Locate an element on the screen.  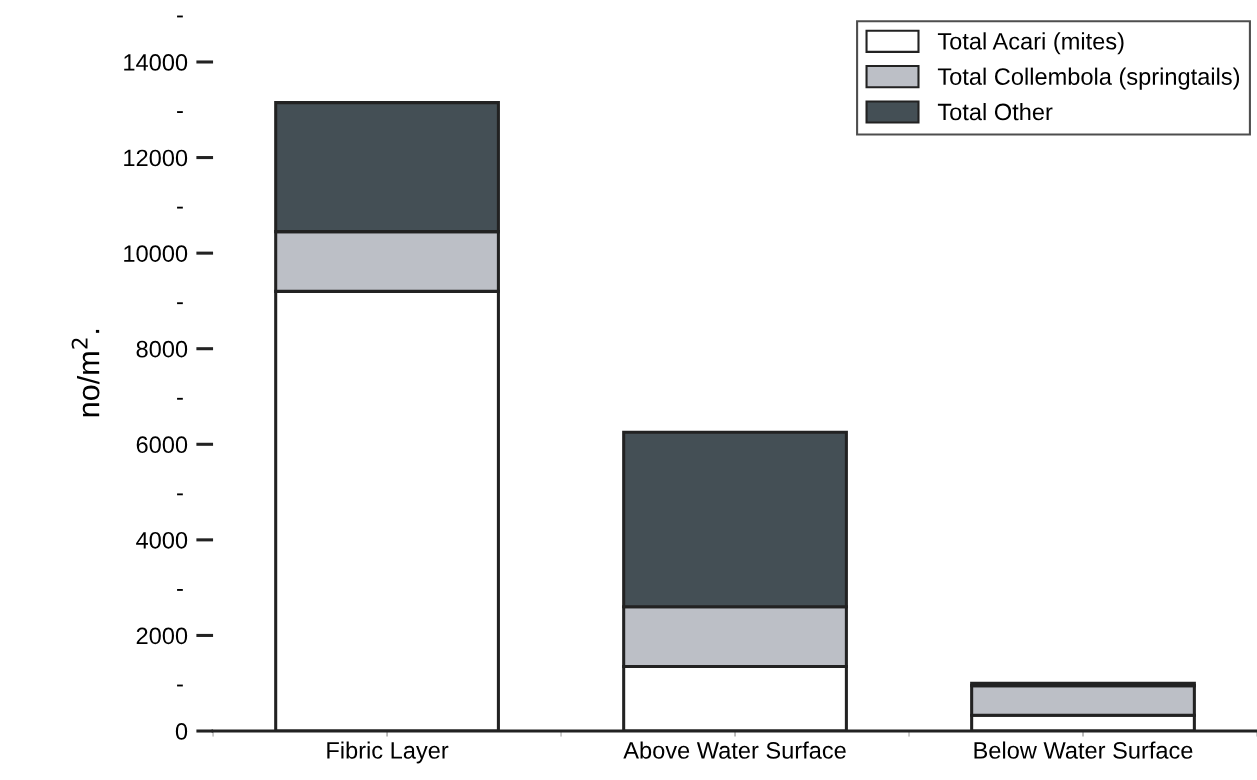
y-tick-label: 8000 is located at coordinates (162, 349).